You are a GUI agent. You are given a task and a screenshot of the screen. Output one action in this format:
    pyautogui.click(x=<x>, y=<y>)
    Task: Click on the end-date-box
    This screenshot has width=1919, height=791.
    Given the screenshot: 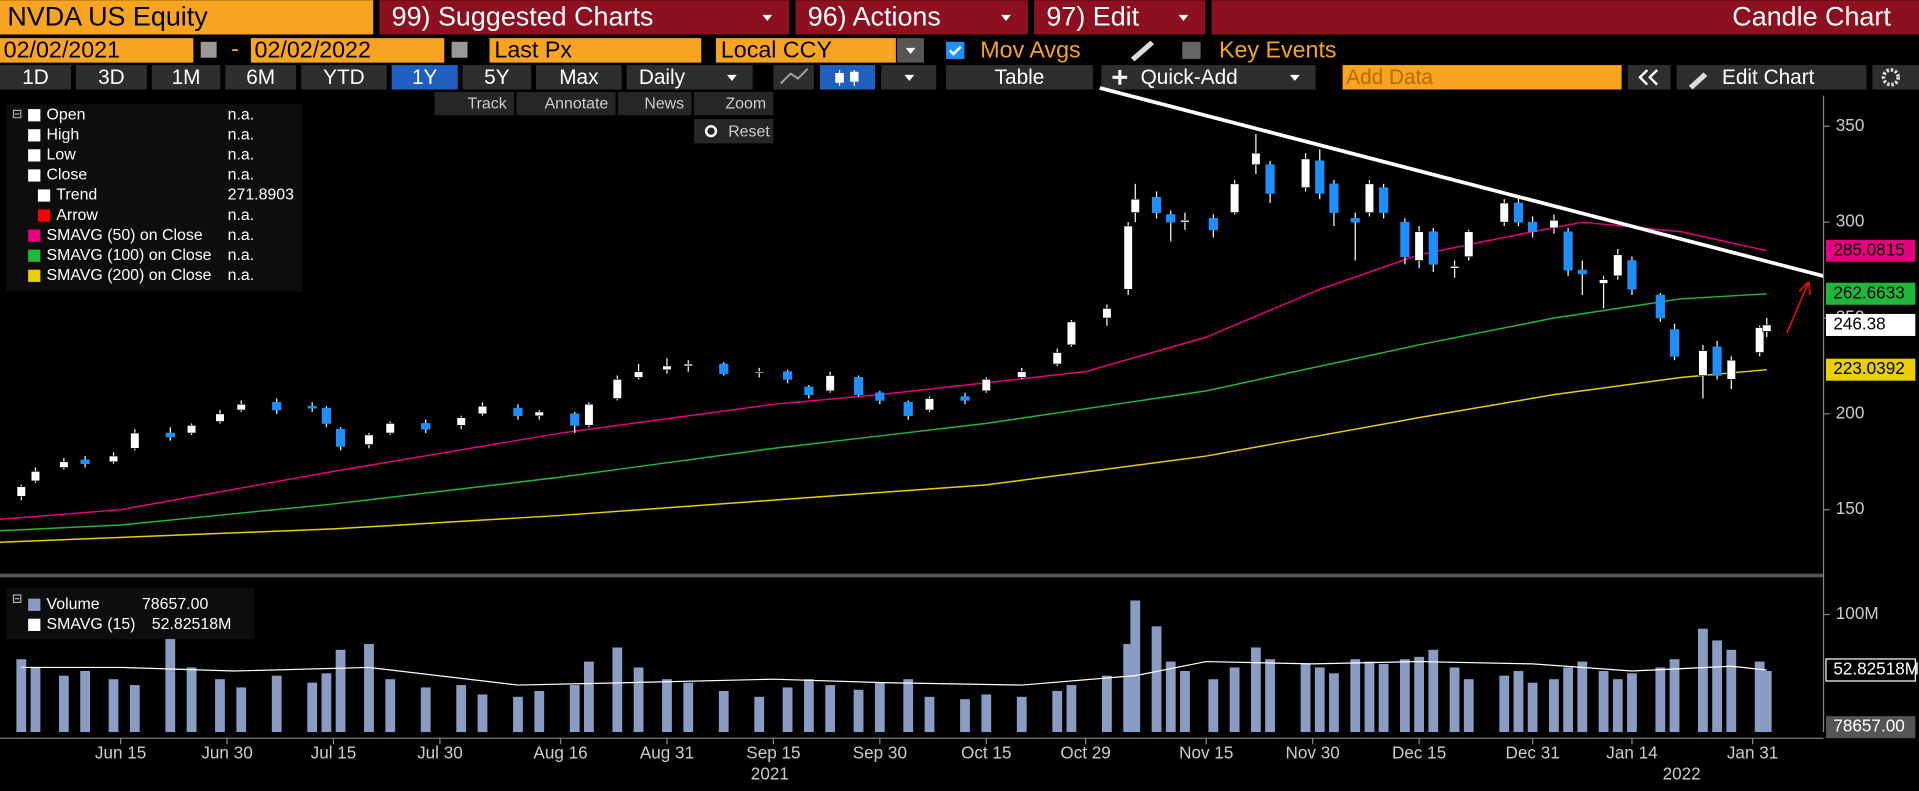 What is the action you would take?
    pyautogui.click(x=347, y=50)
    